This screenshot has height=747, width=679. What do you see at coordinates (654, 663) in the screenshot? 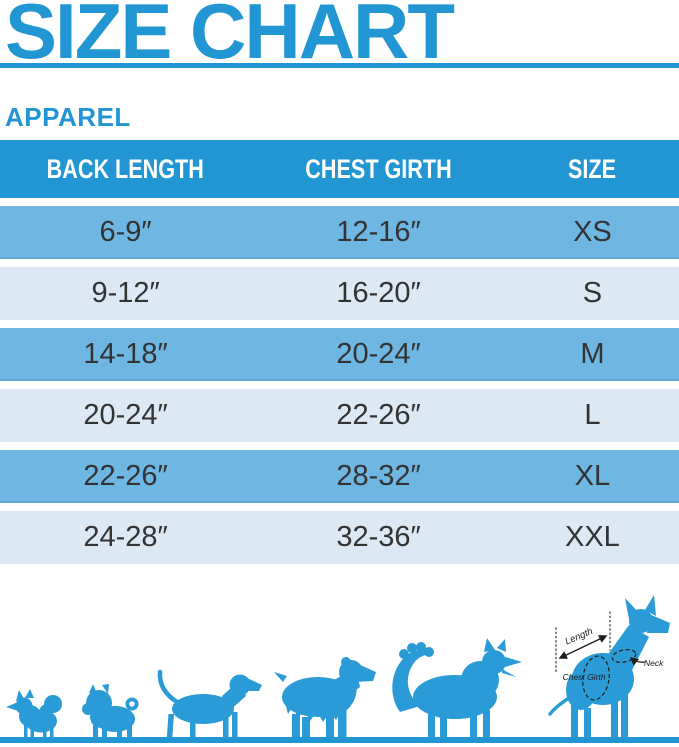
I see `neck-label: Neck` at bounding box center [654, 663].